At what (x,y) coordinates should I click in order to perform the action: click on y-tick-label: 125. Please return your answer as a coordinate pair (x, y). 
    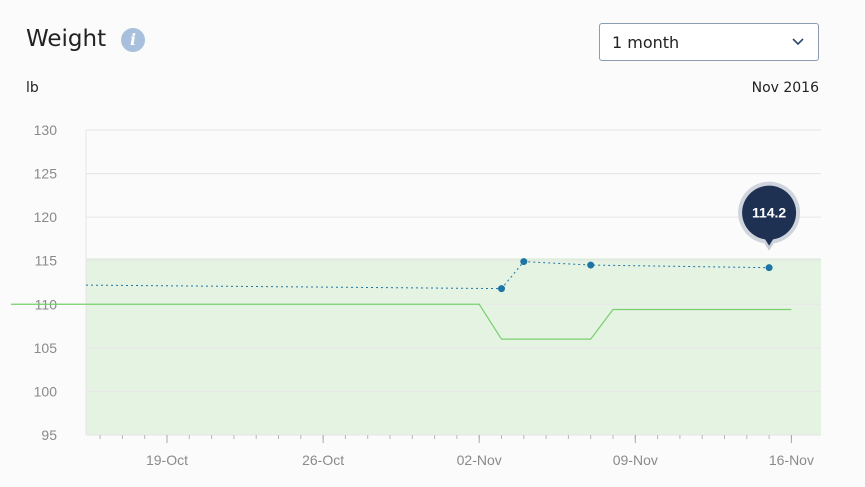
    Looking at the image, I should click on (46, 174).